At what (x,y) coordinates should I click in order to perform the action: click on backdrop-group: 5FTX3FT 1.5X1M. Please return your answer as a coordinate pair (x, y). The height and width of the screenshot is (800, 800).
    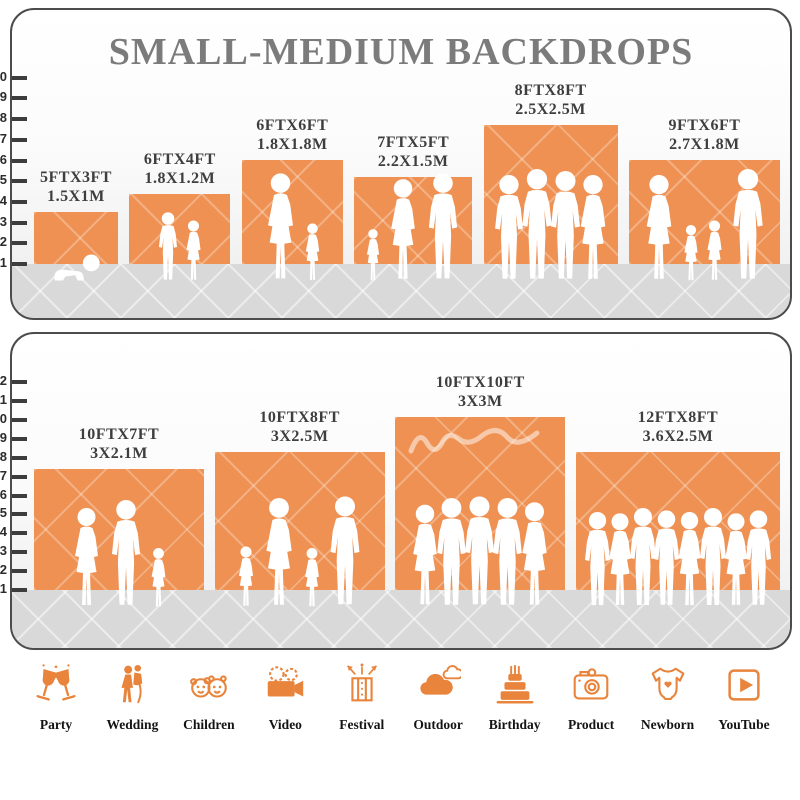
    Looking at the image, I should click on (76, 216).